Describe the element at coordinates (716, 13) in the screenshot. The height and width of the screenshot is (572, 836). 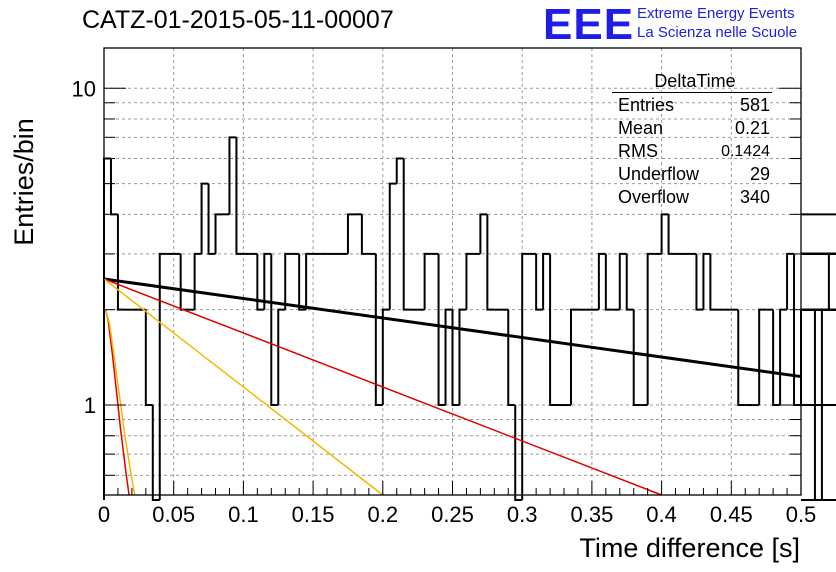
I see `eee-tagline-line1: Extreme Energy Events` at that location.